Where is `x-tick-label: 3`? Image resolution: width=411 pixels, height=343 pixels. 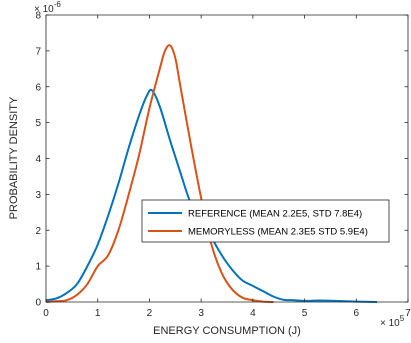
x-tick-label: 3 is located at coordinates (201, 313).